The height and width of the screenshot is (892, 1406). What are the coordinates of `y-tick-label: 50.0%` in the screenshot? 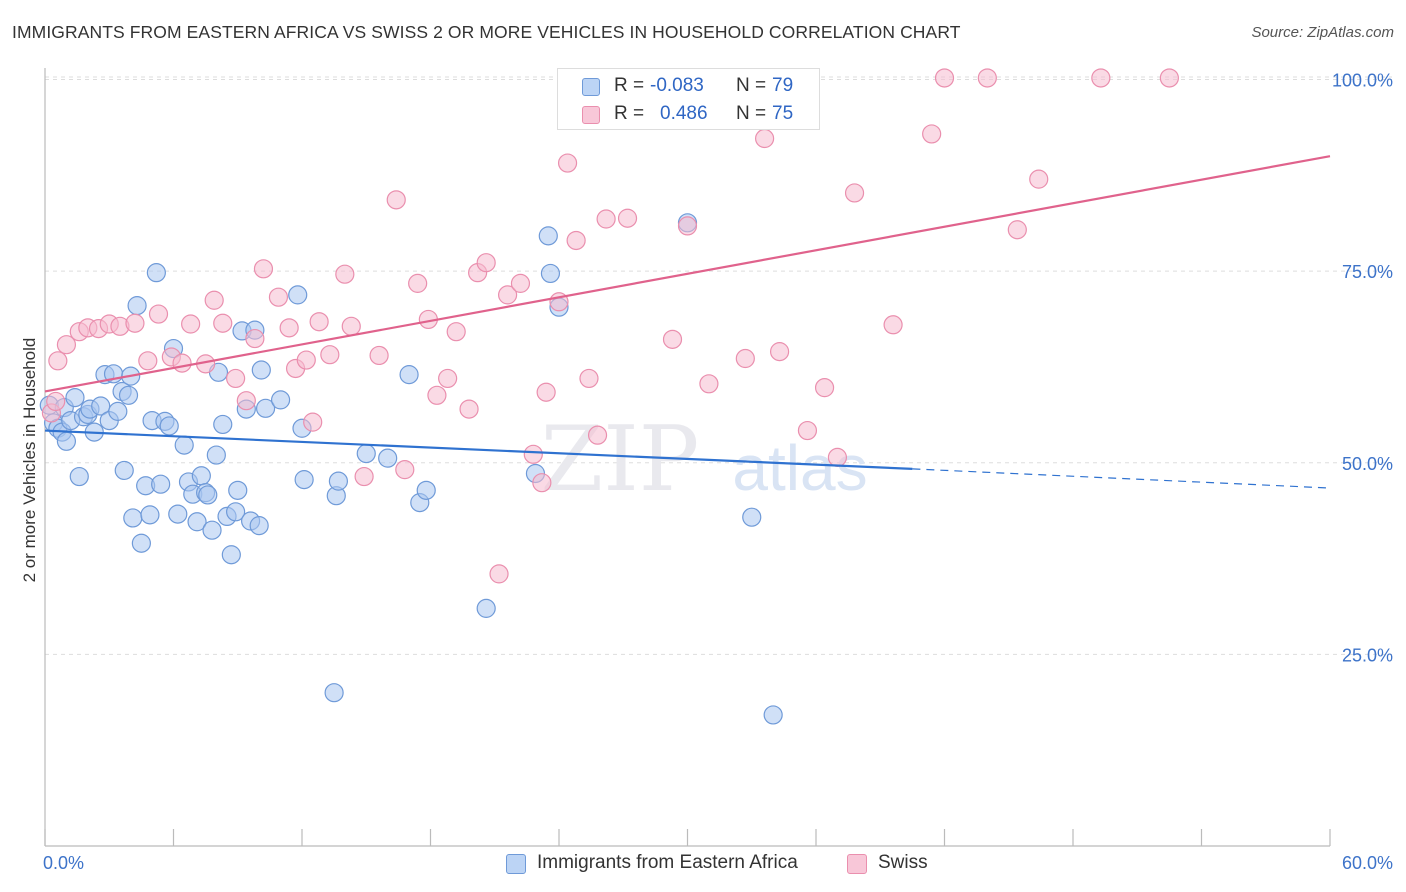 It's located at (1367, 464).